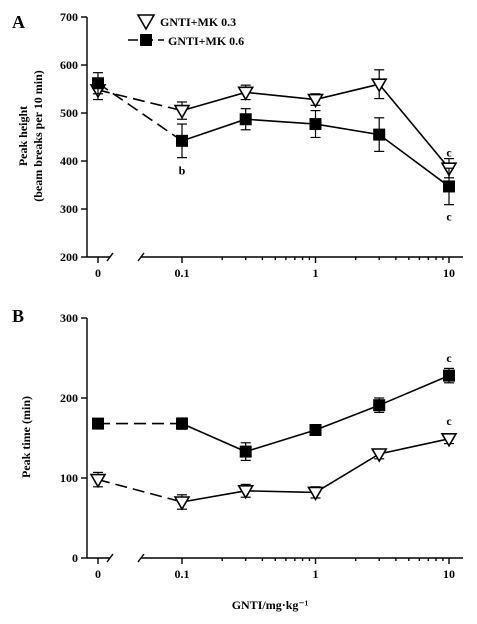 The width and height of the screenshot is (477, 624). Describe the element at coordinates (18, 316) in the screenshot. I see `panel-b-label: B` at that location.